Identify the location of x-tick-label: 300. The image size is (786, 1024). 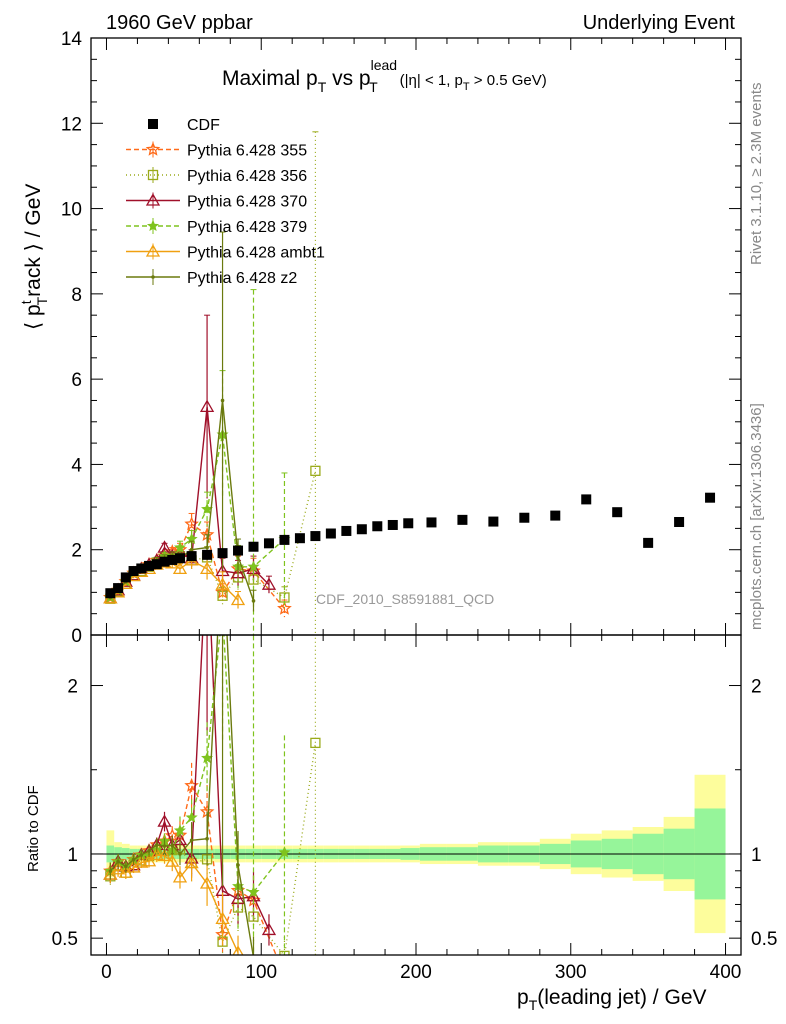
(571, 972).